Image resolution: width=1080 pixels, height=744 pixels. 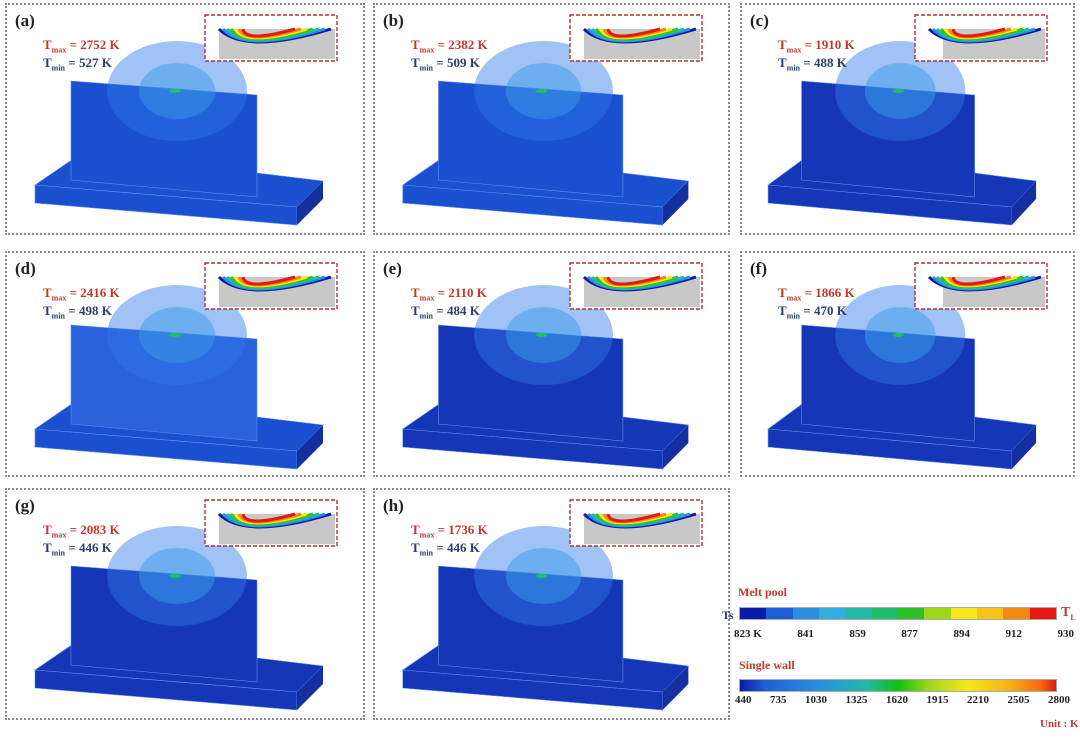 What do you see at coordinates (449, 531) in the screenshot?
I see `t-max-label: Tmax = 1736 K` at bounding box center [449, 531].